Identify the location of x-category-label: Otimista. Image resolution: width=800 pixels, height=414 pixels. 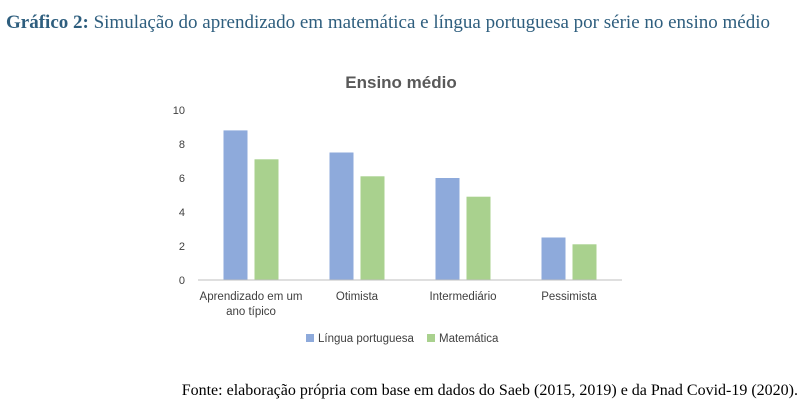
(357, 297).